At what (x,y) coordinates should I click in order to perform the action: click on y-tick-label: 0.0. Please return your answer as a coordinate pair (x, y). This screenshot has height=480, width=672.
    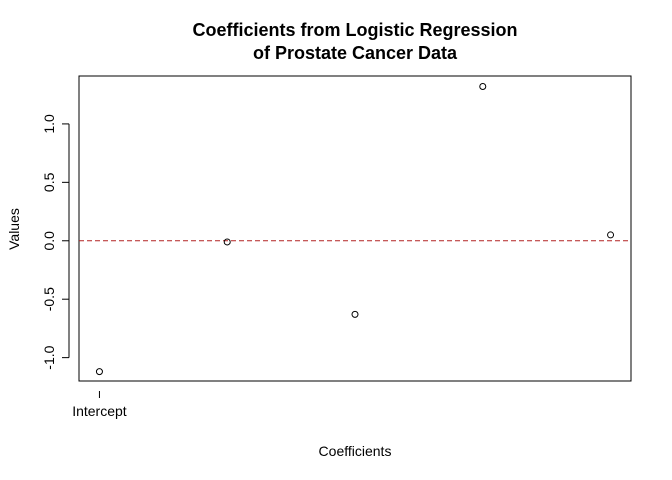
    Looking at the image, I should click on (49, 241).